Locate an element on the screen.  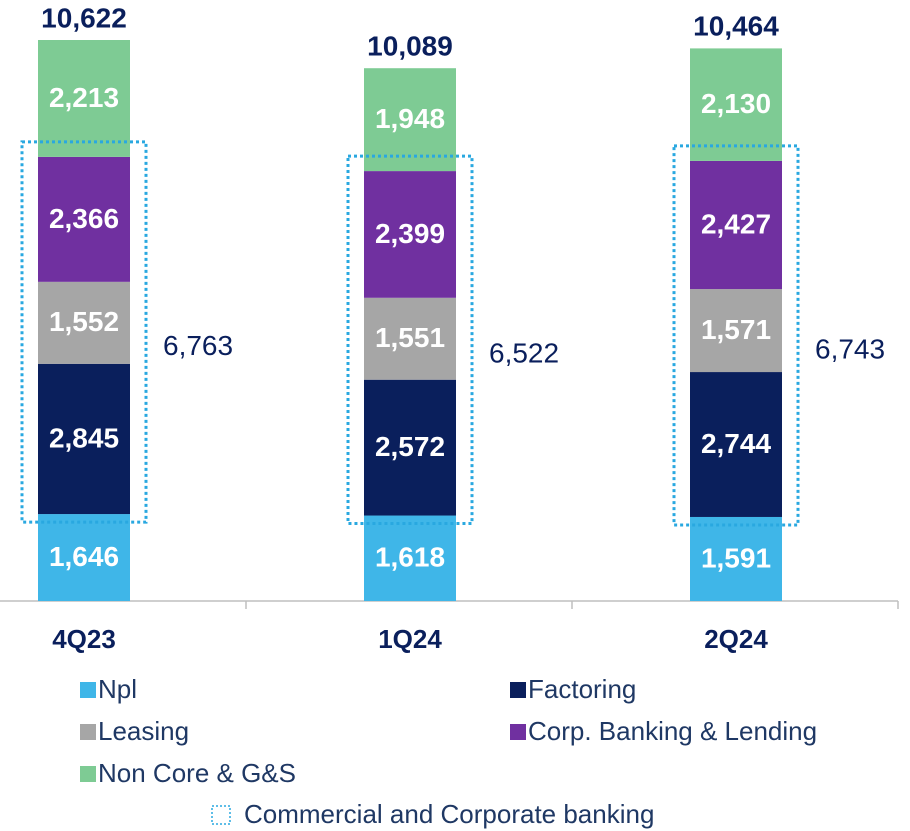
value-label: 2,572 is located at coordinates (410, 446).